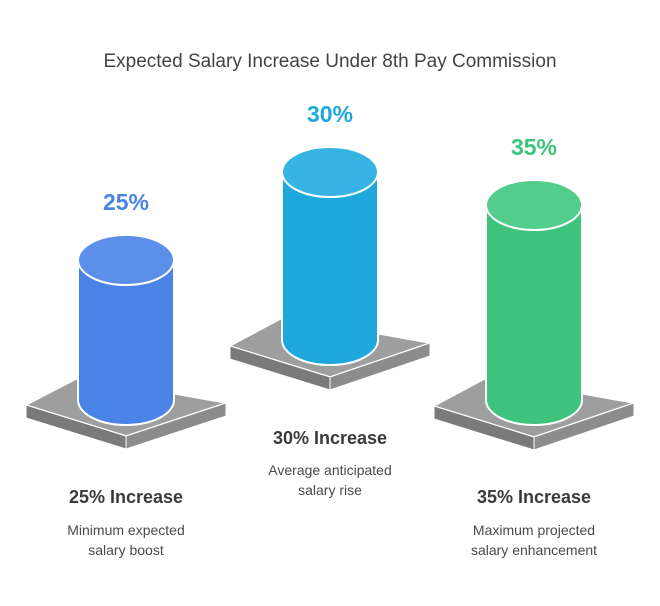 Image resolution: width=660 pixels, height=606 pixels. I want to click on item-heading-25: 25% Increase, so click(126, 497).